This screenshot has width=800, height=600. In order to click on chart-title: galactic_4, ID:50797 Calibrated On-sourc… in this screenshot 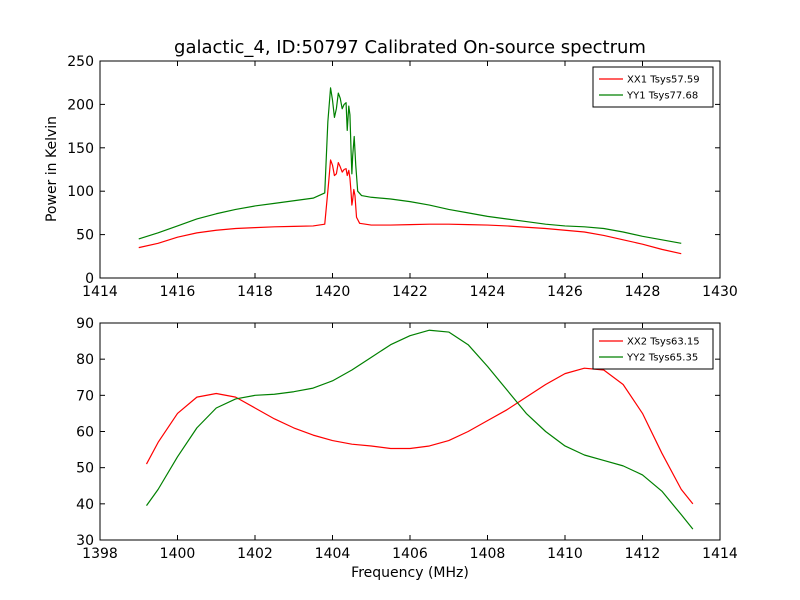, I will do `click(410, 47)`.